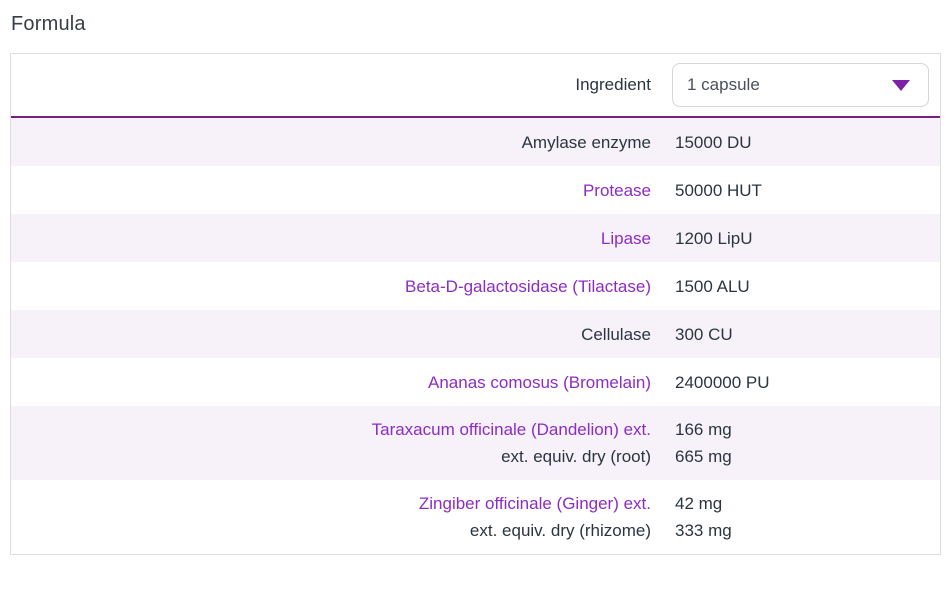  I want to click on amount-value: 15000 DU, so click(713, 142).